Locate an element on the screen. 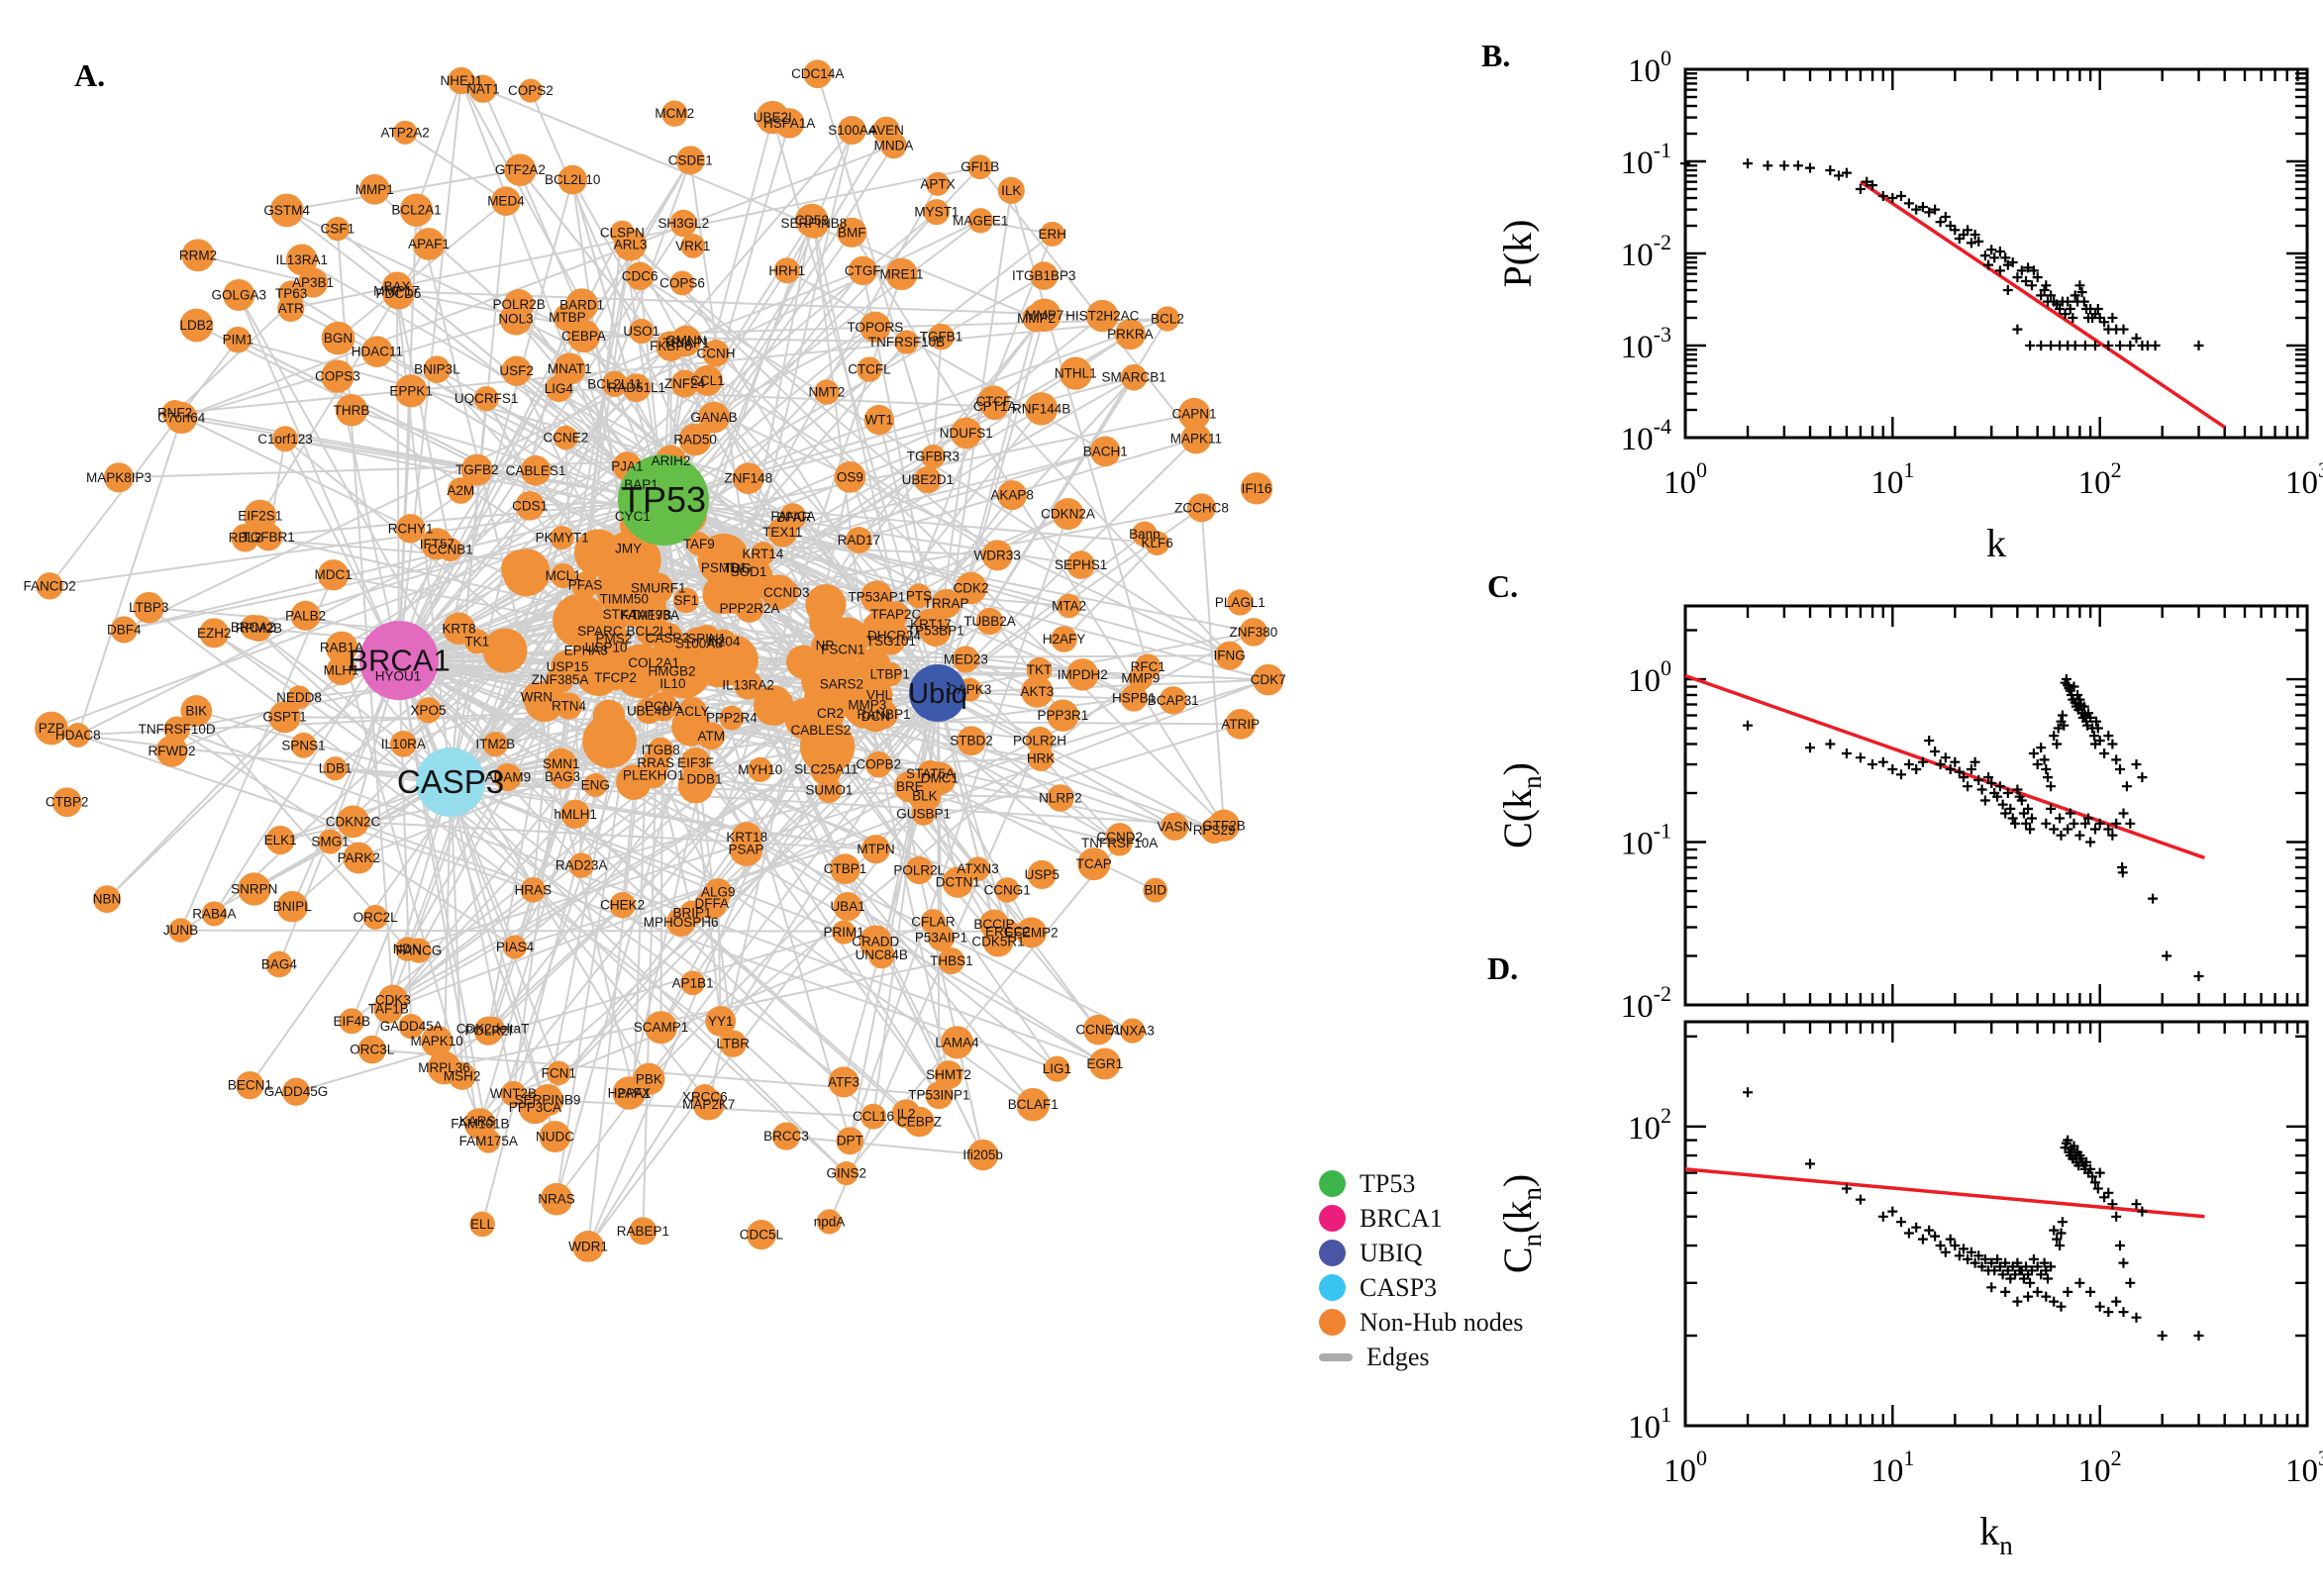  node-label: Ifi204 is located at coordinates (724, 641).